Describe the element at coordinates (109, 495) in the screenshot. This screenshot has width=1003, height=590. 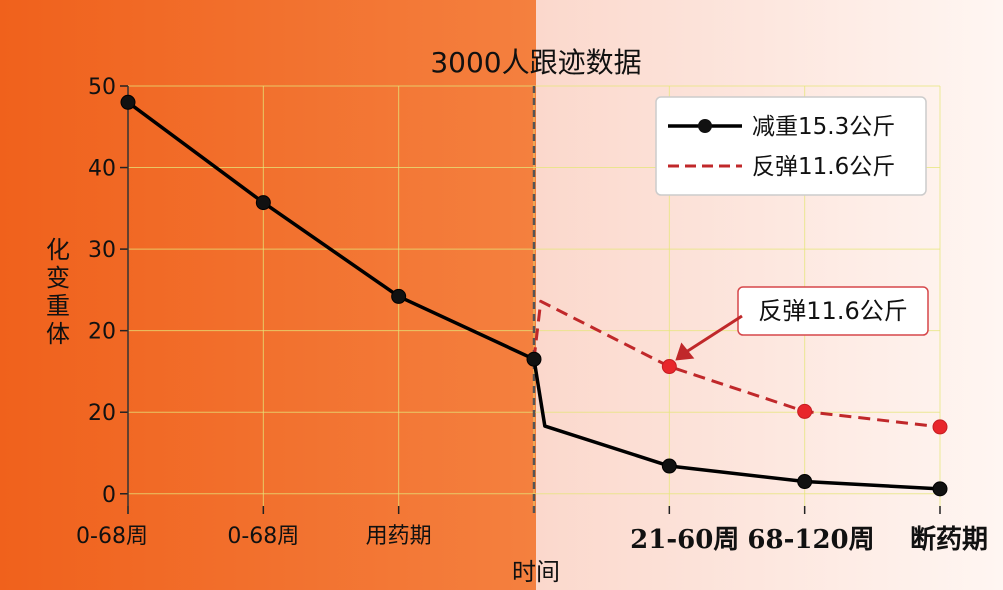
I see `y-tick-label: 0` at that location.